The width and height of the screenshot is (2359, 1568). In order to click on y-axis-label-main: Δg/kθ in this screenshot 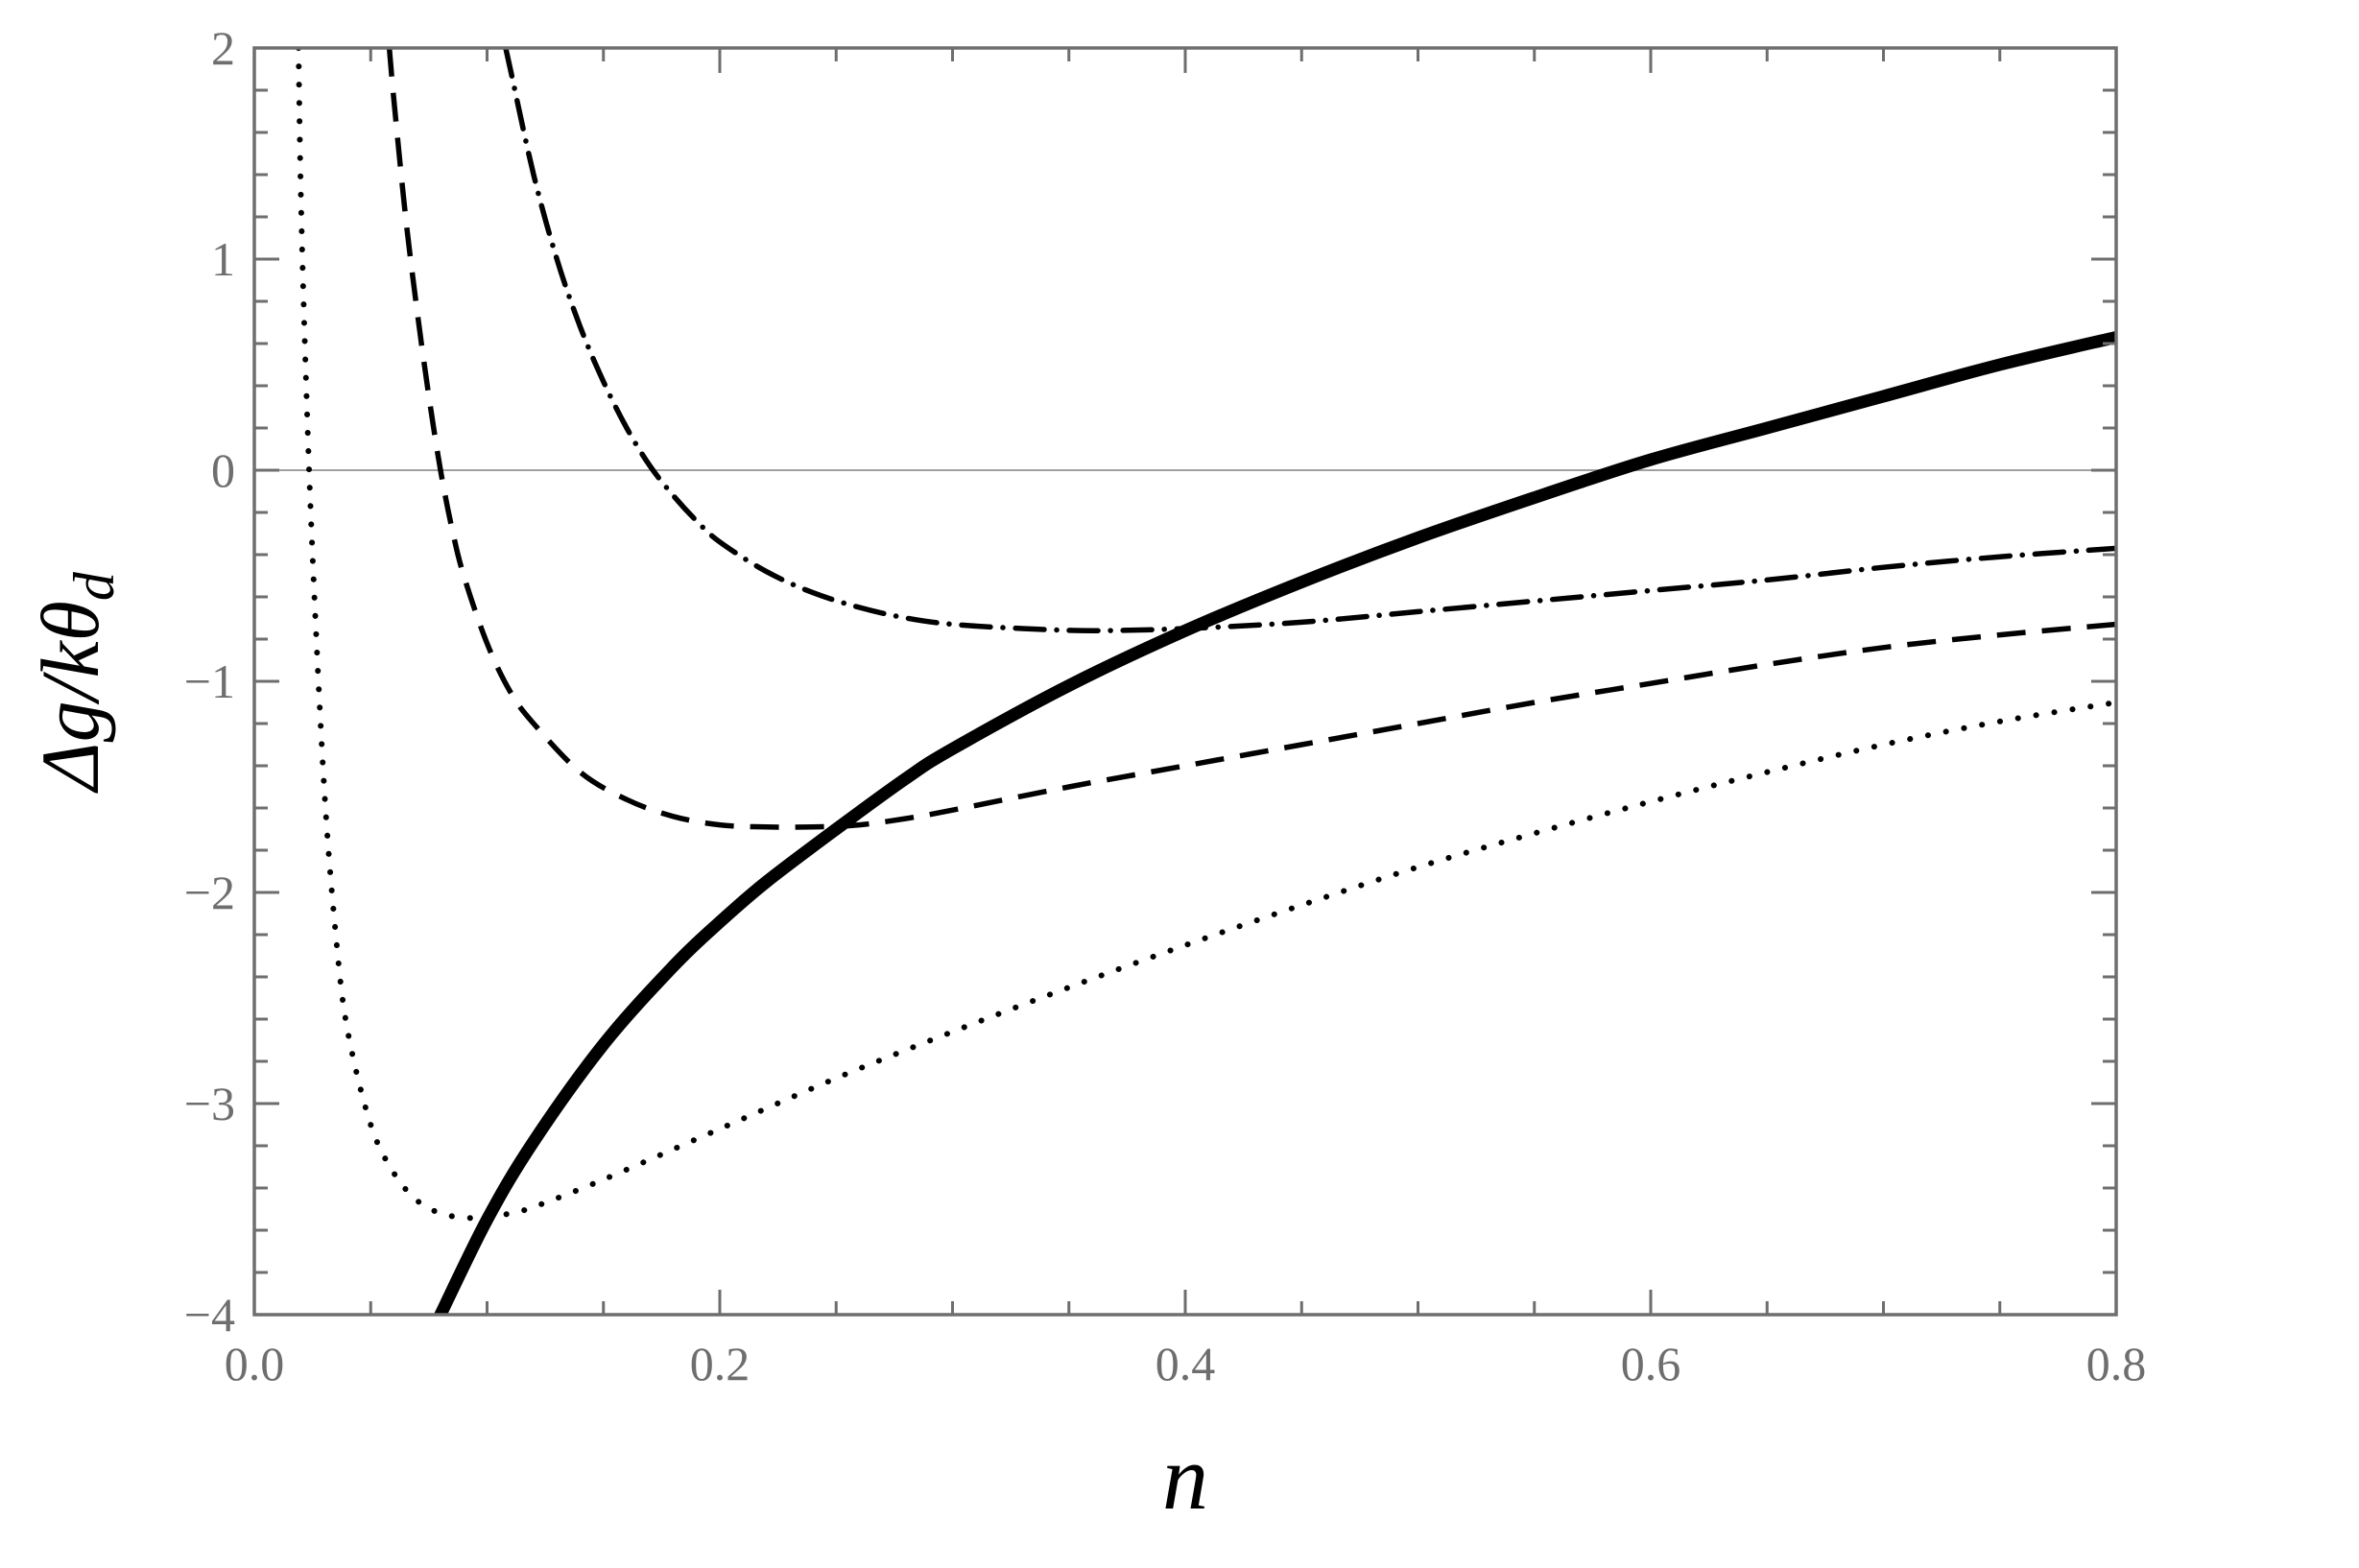, I will do `click(70, 697)`.